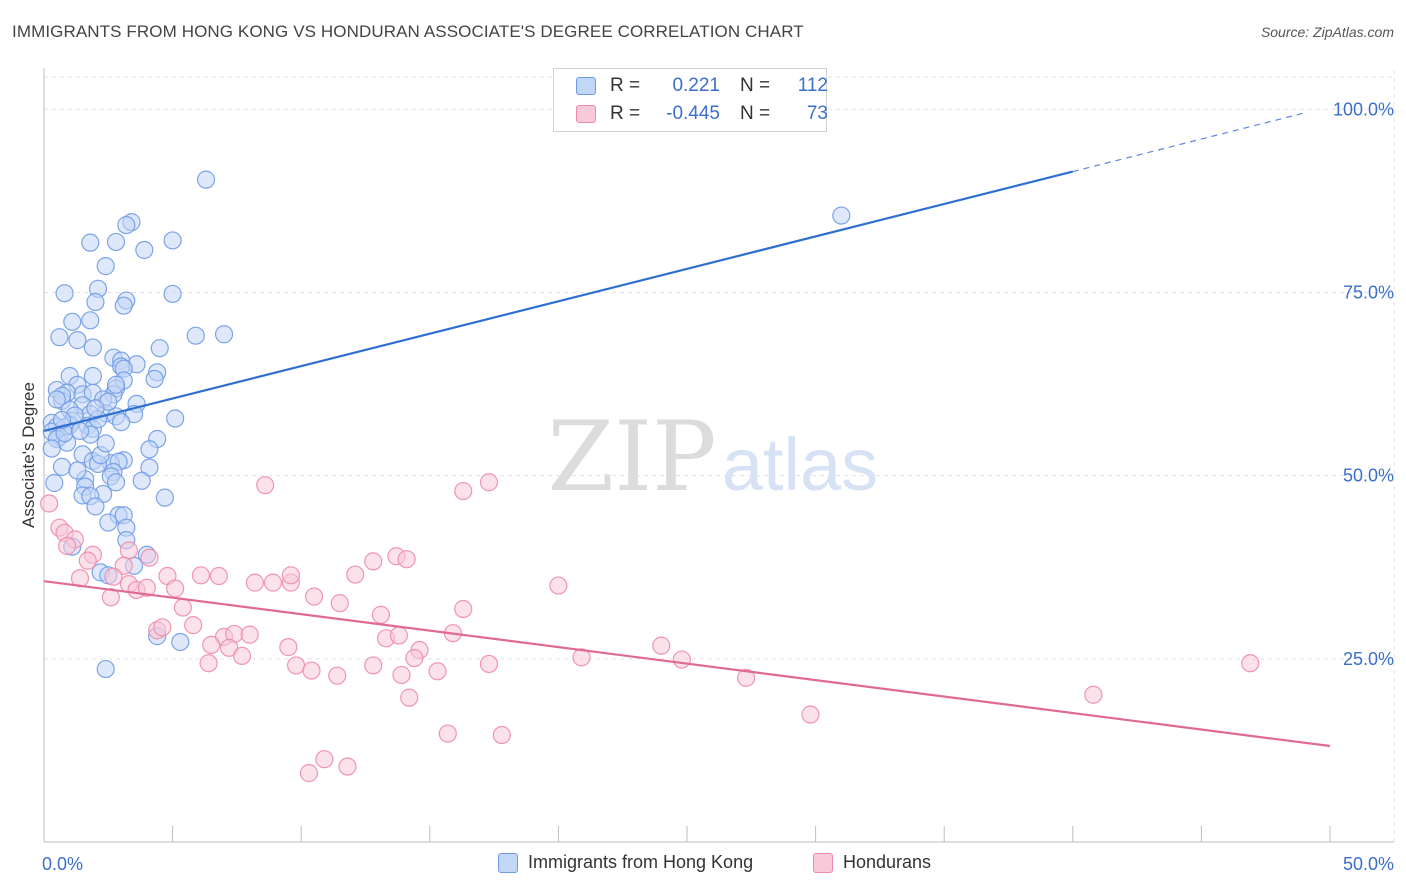  What do you see at coordinates (641, 862) in the screenshot?
I see `legend-label: Immigrants from Hong Kong` at bounding box center [641, 862].